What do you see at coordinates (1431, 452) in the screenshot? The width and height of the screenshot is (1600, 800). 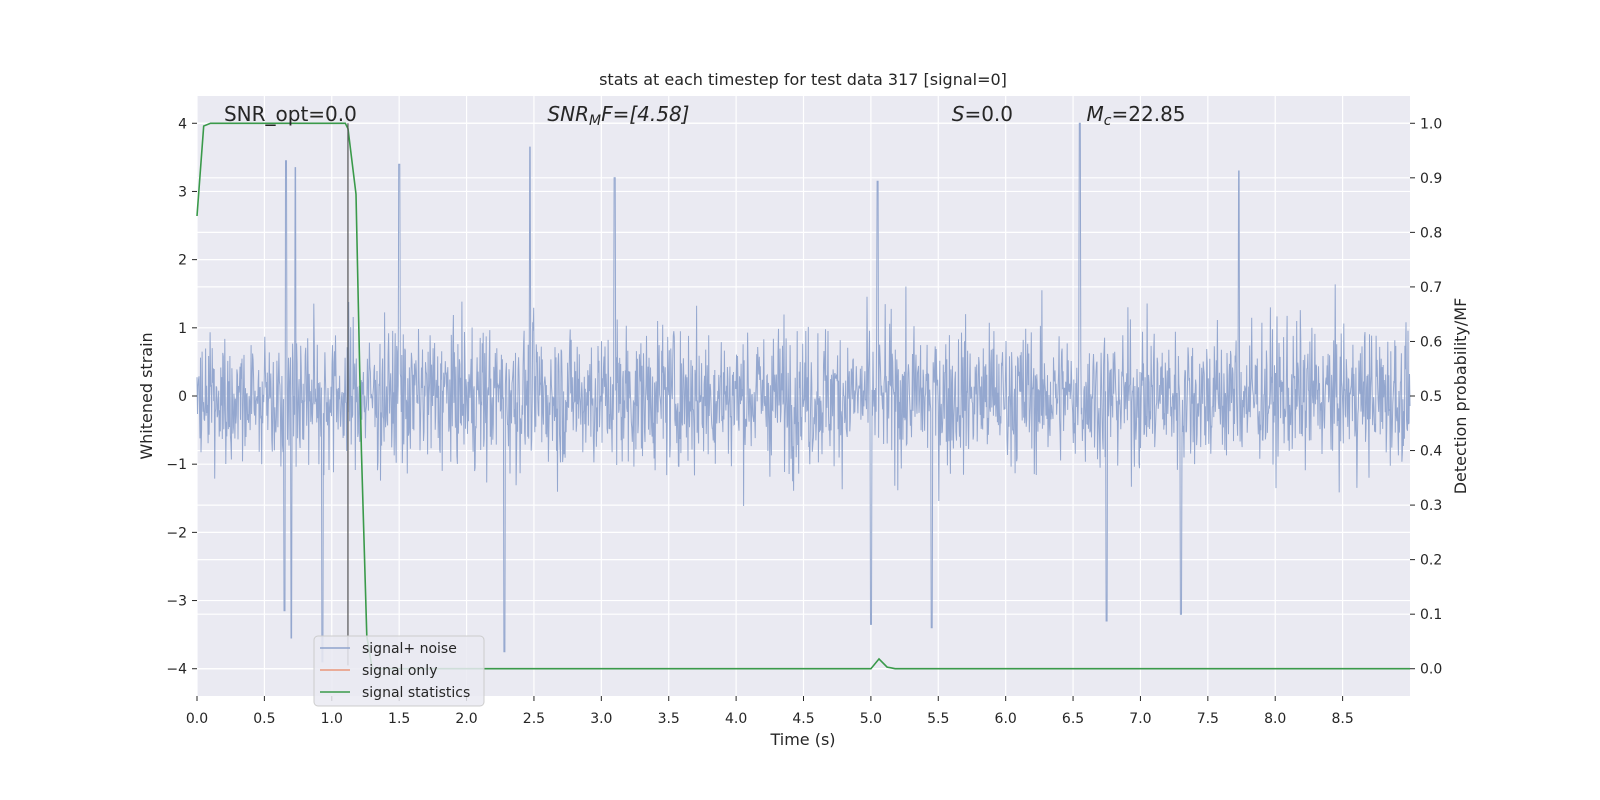 I see `y-right-tick-label: 0.4` at bounding box center [1431, 452].